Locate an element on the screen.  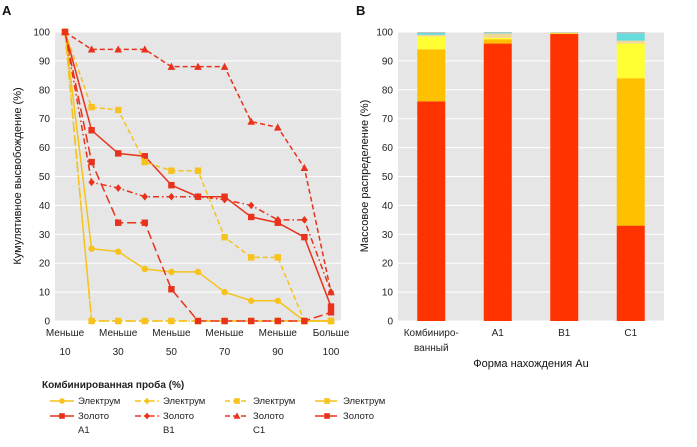
y-tick-label: 60 is located at coordinates (45, 148).